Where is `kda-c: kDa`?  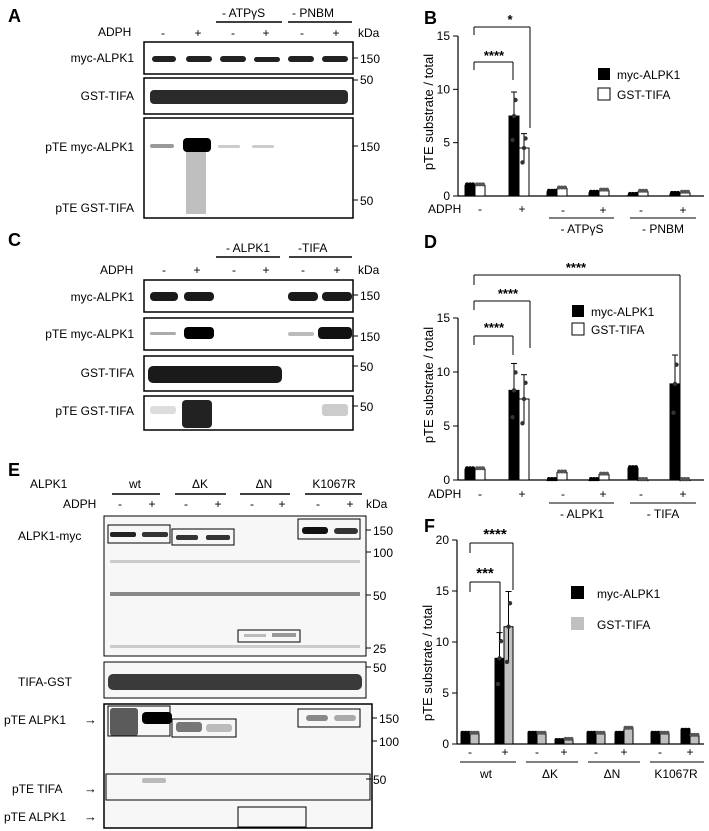
kda-c: kDa is located at coordinates (369, 270).